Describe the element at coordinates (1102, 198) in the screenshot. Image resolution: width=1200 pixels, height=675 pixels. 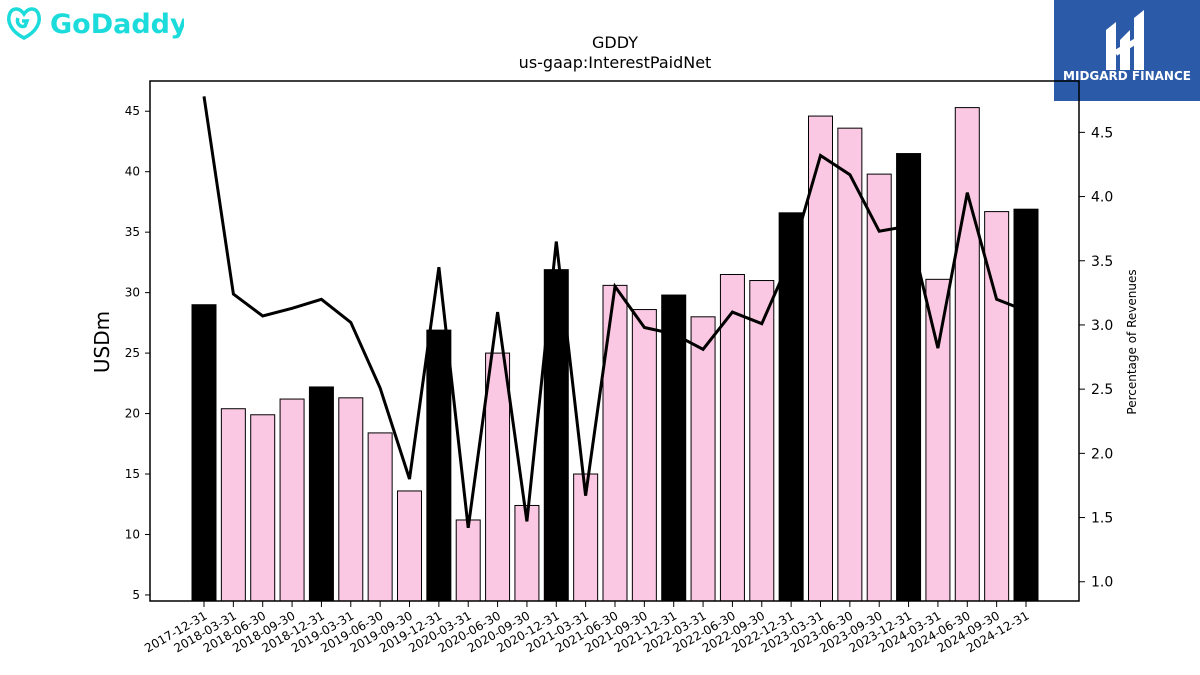
I see `y-right-tick-label: 4.0` at that location.